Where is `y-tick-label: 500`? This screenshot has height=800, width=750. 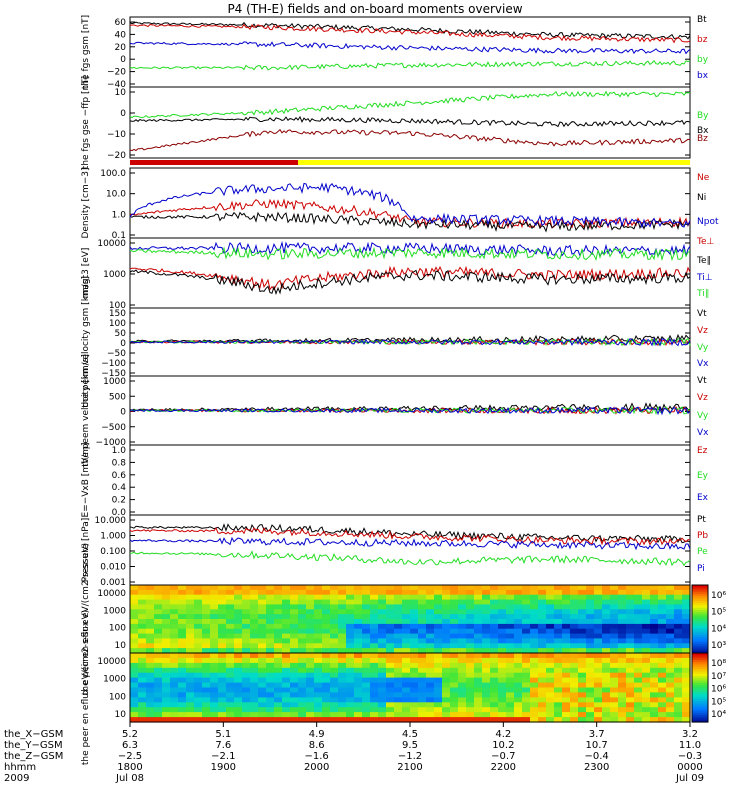
y-tick-label: 500 is located at coordinates (117, 397).